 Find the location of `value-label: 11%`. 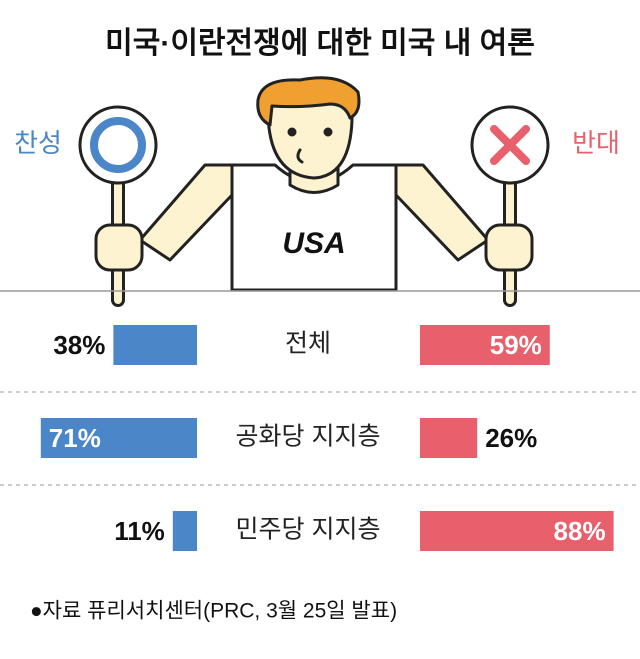

value-label: 11% is located at coordinates (139, 531).